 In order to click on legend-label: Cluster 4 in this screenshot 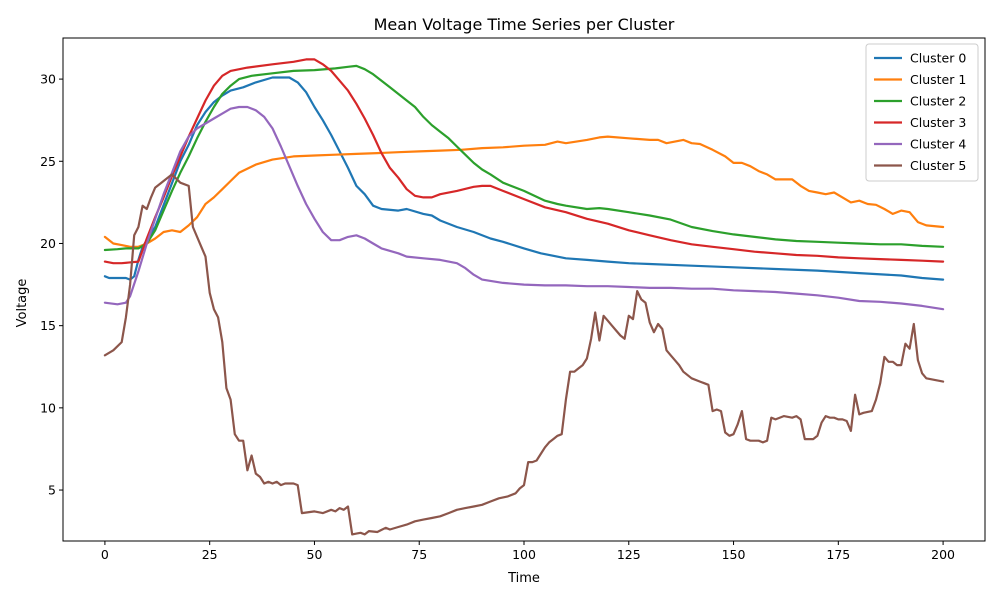, I will do `click(938, 144)`.